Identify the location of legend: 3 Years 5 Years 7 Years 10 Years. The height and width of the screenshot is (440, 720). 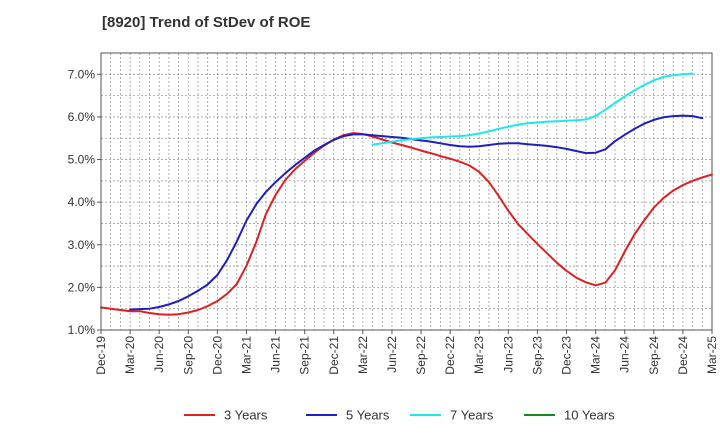
(399, 415).